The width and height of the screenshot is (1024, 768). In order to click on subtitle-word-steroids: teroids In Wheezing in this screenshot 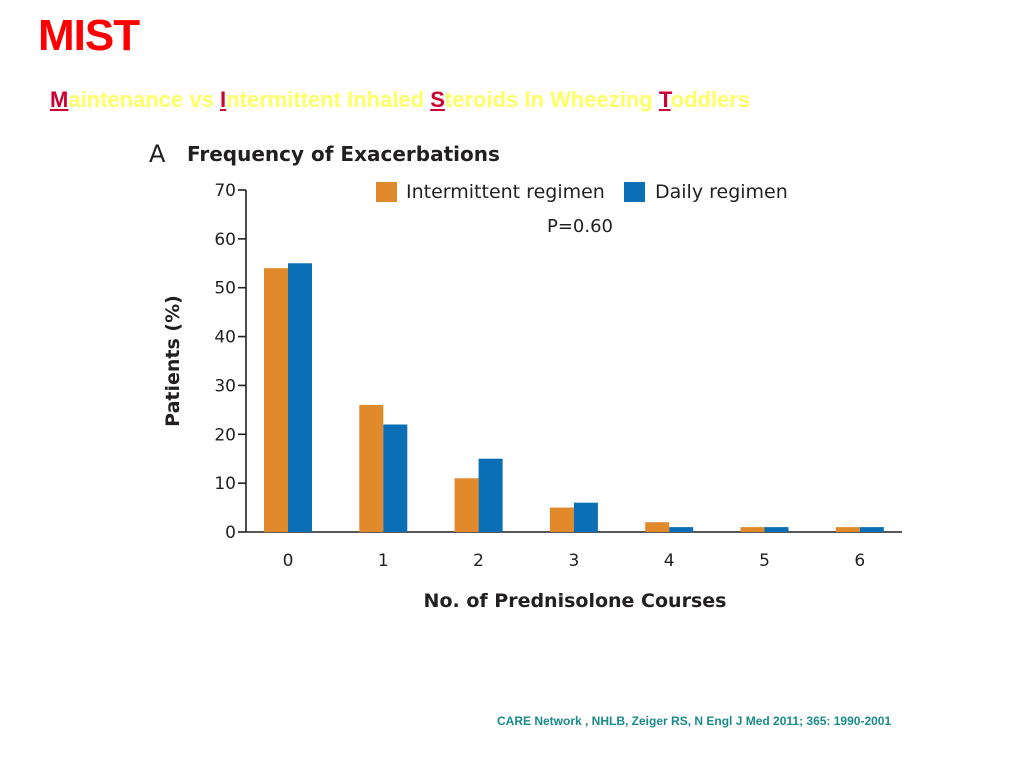, I will do `click(551, 99)`.